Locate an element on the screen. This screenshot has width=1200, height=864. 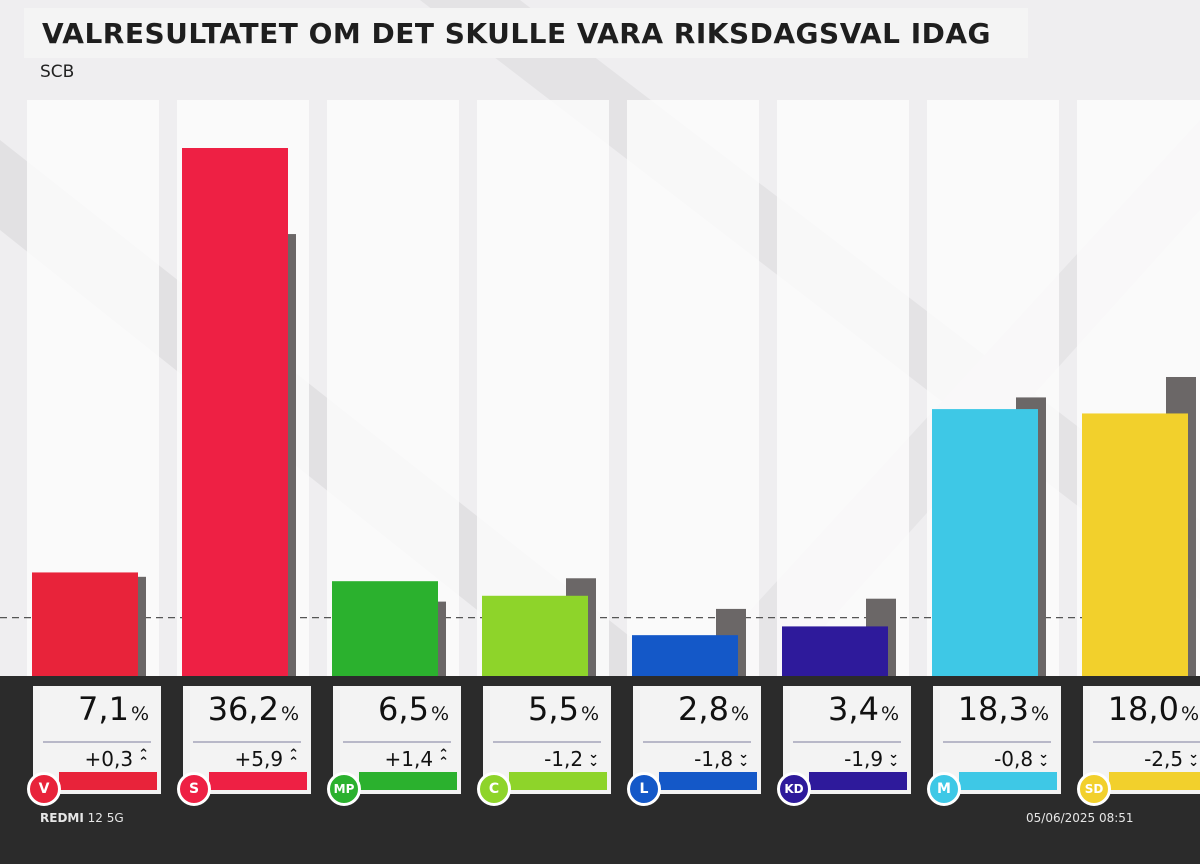
party-card-c: 5,5% -1,2 ⌄ ⌄ C is located at coordinates (544, 746).